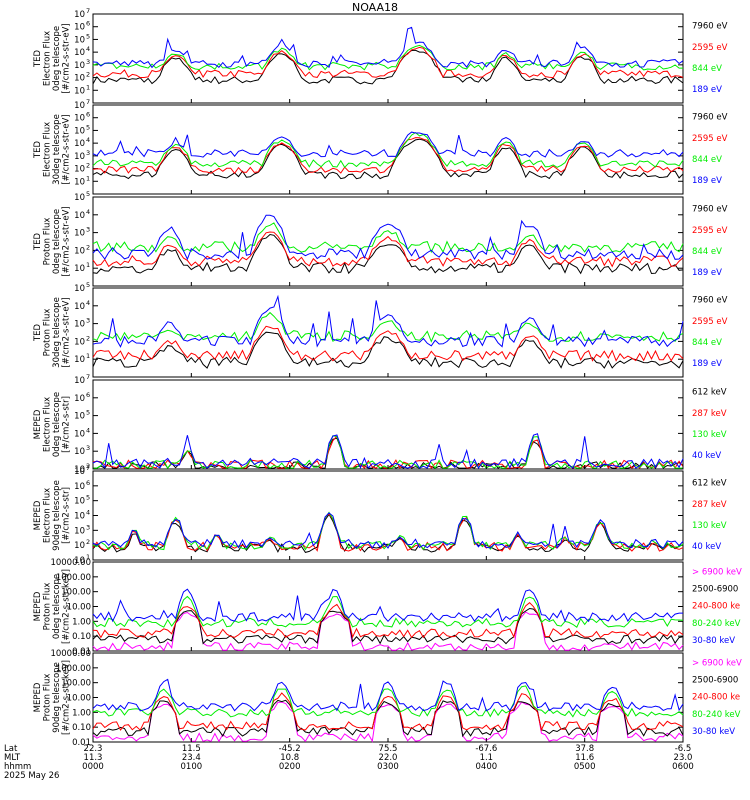 The height and width of the screenshot is (800, 750). What do you see at coordinates (79, 608) in the screenshot?
I see `y-tick-label: 10.00` at bounding box center [79, 608].